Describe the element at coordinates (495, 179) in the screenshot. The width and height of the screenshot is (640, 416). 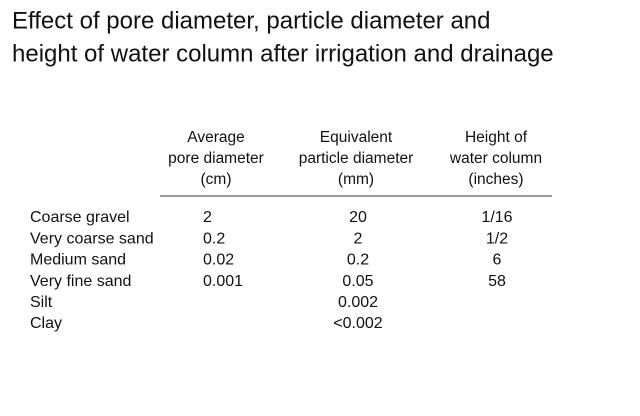
I see `column-header: (inches)` at that location.